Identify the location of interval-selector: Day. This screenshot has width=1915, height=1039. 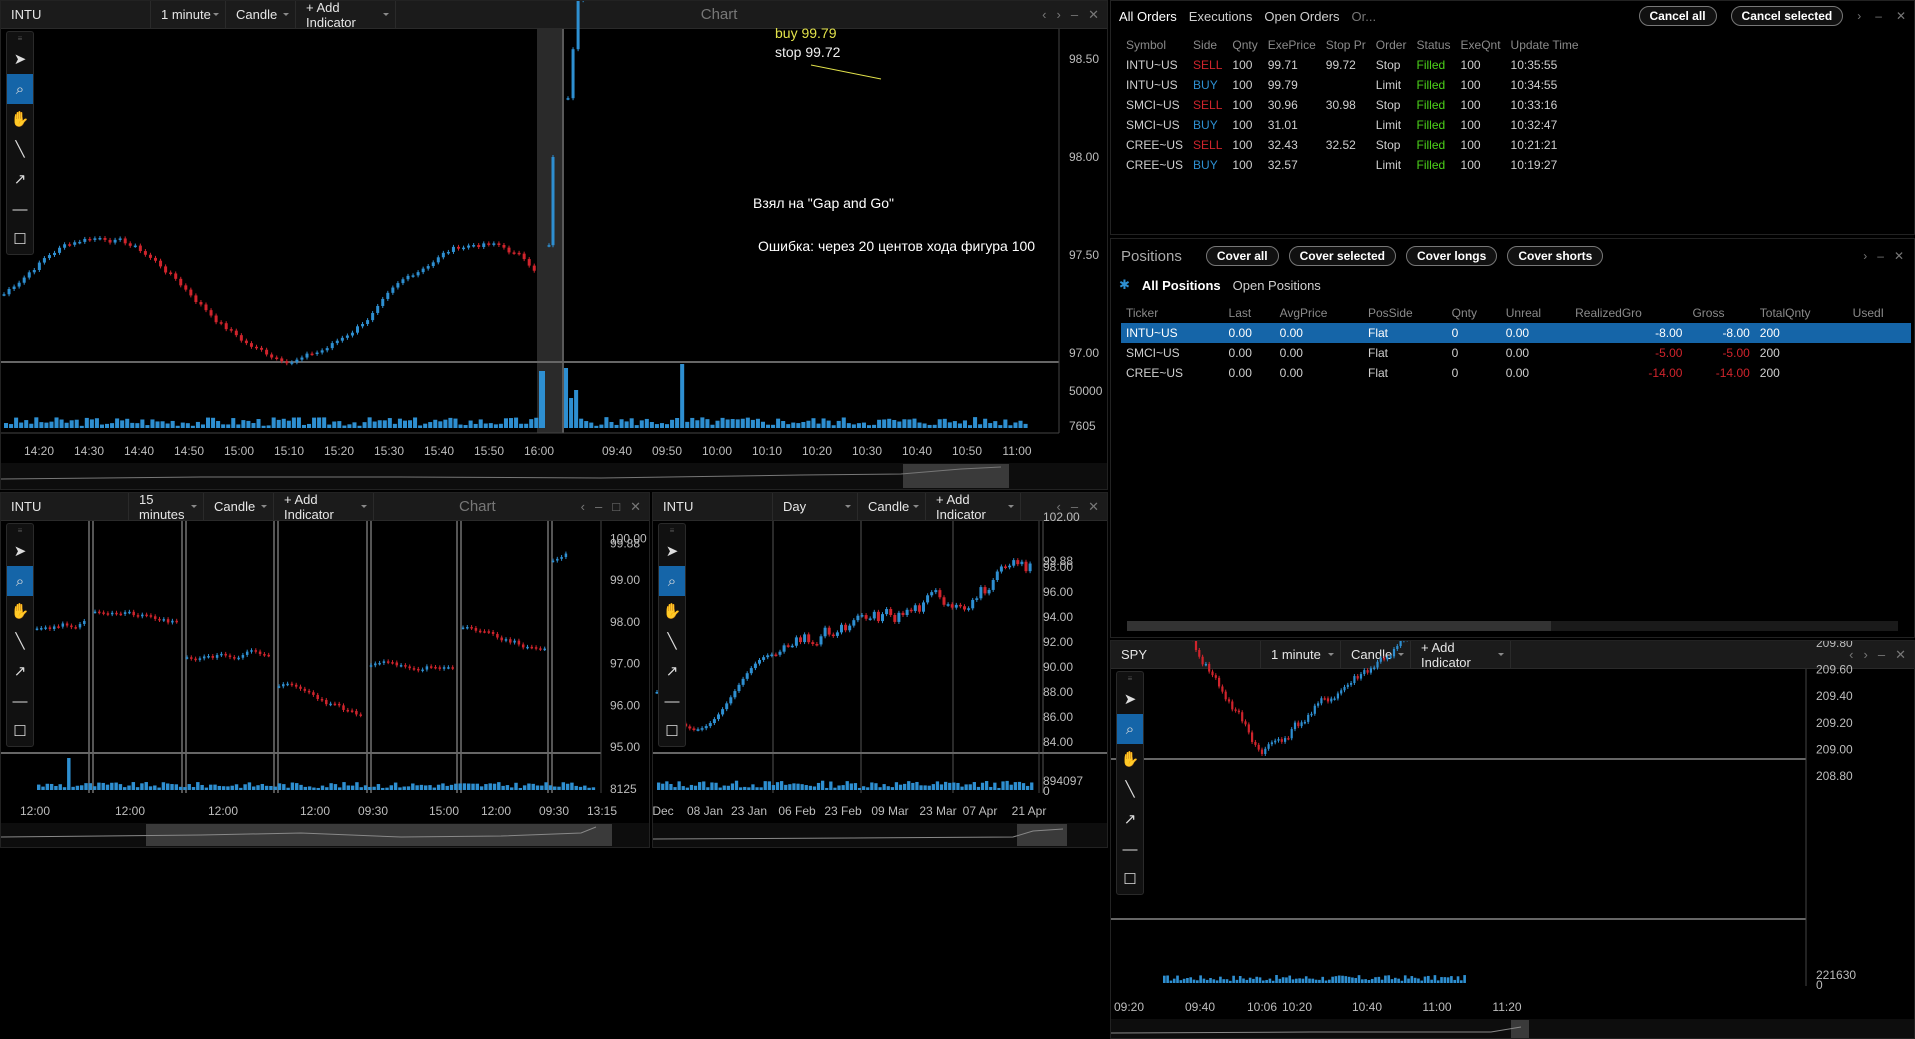
(815, 507).